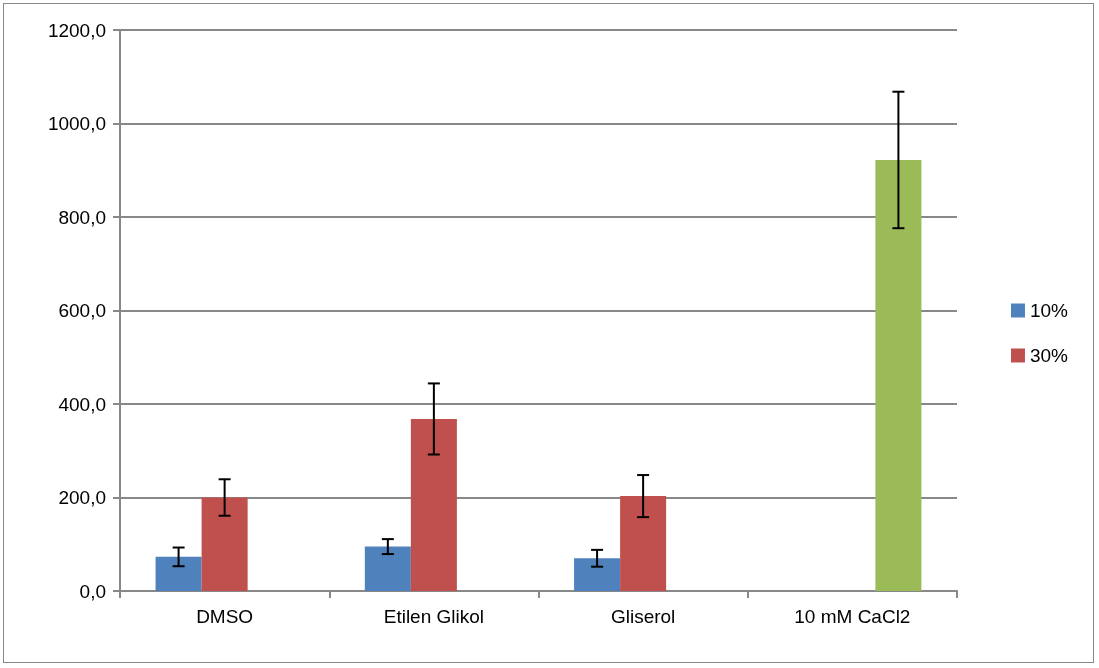  Describe the element at coordinates (1049, 310) in the screenshot. I see `legend-label: 10%` at that location.